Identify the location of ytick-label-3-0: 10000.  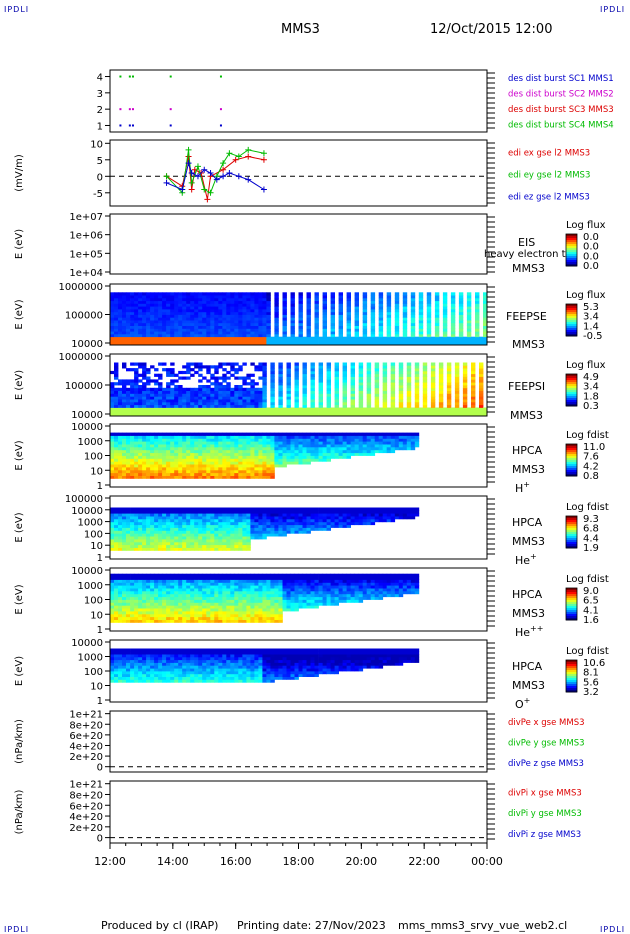
(87, 344).